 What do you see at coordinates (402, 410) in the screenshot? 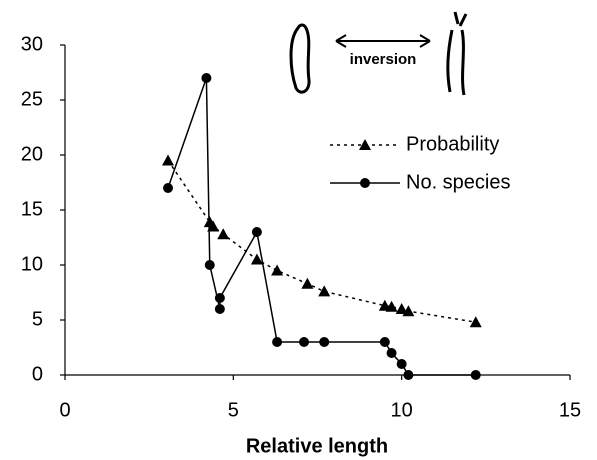
I see `x-tick-label: 10` at bounding box center [402, 410].